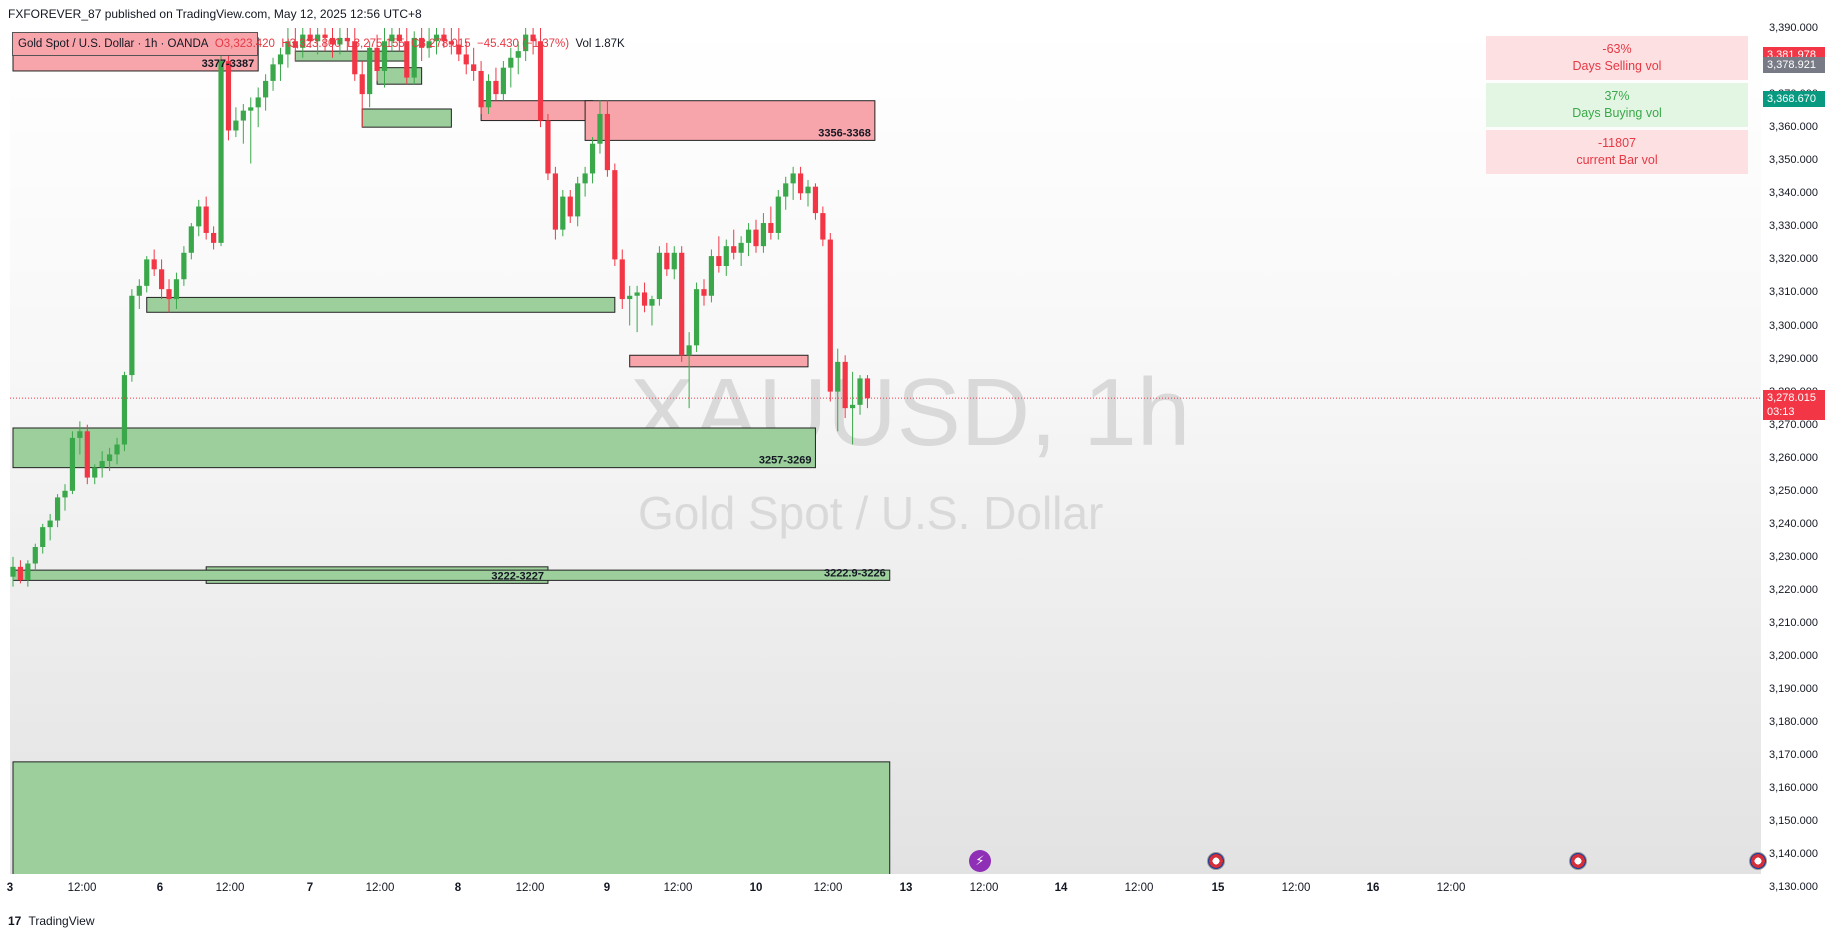 This screenshot has width=1835, height=939. Describe the element at coordinates (1793, 755) in the screenshot. I see `price-tick-label: 3,170.000` at that location.